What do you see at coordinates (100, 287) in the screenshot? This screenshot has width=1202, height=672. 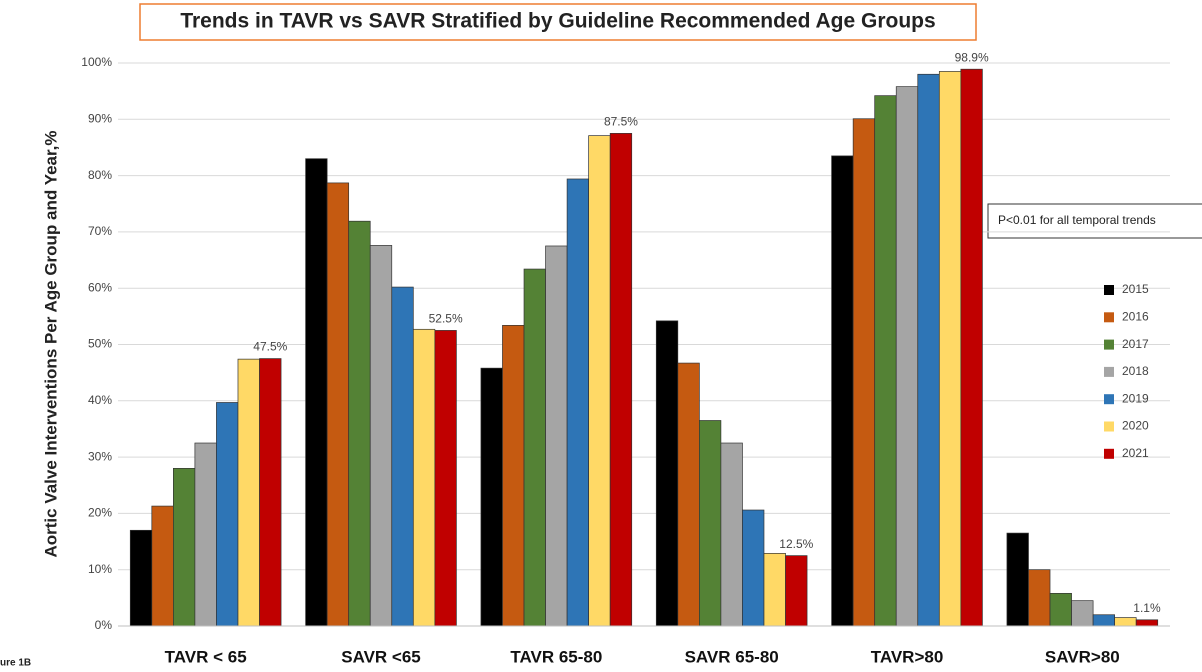 I see `y-tick-label: 60%` at bounding box center [100, 287].